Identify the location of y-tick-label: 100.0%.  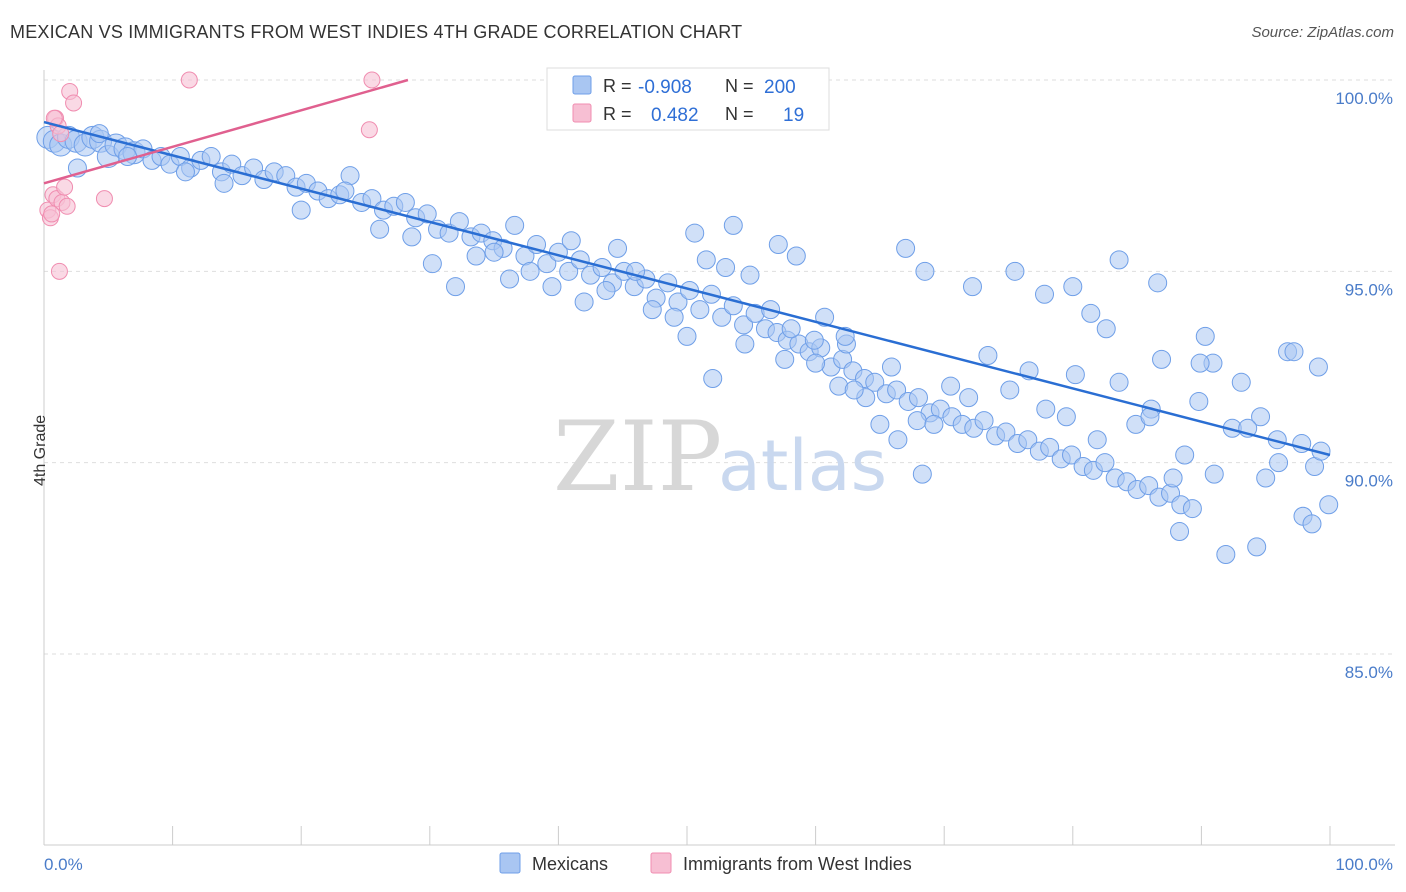
(1364, 98).